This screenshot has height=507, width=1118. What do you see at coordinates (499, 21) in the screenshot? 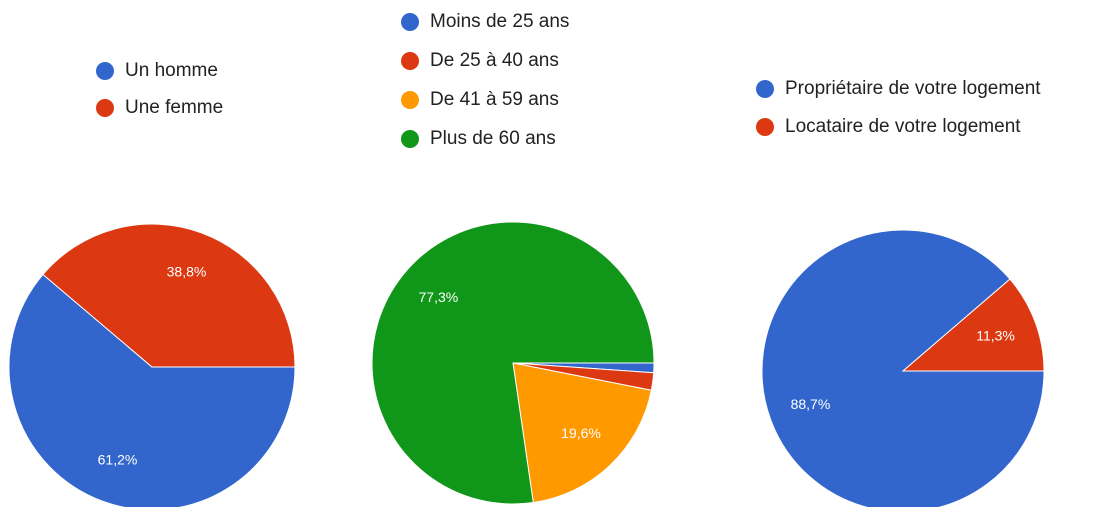
I see `legend-label: Moins de 25 ans` at bounding box center [499, 21].